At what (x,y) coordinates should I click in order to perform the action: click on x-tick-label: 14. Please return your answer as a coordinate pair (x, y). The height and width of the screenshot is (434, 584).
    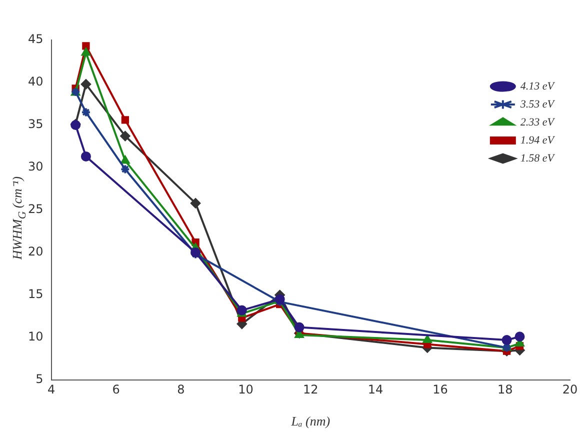
    Looking at the image, I should click on (376, 389).